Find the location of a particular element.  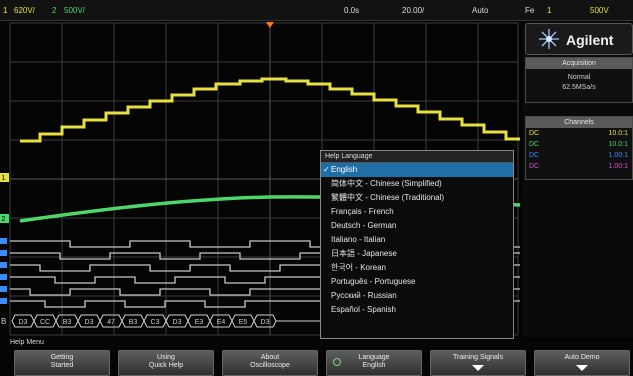

language-option-spanish: Español - Spanish is located at coordinates (417, 310).